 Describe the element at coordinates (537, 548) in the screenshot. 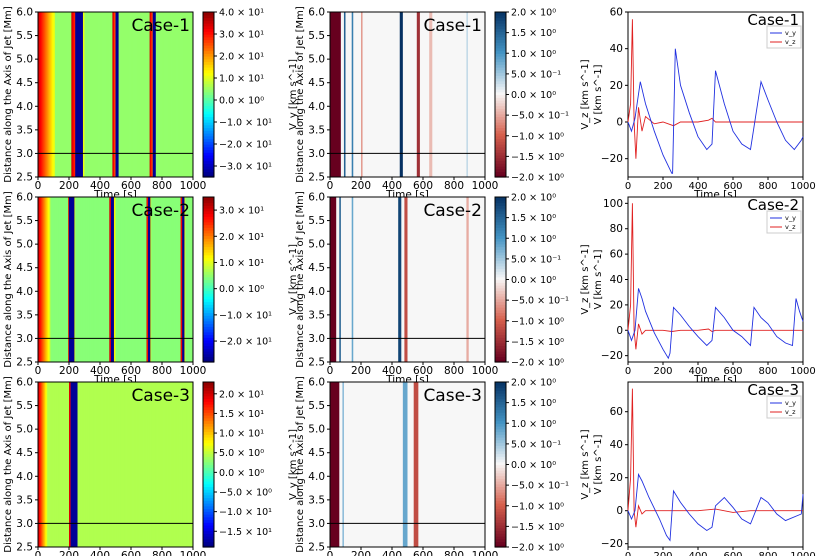

I see `colorbar-tick-label: −2.0 × 10⁰` at that location.